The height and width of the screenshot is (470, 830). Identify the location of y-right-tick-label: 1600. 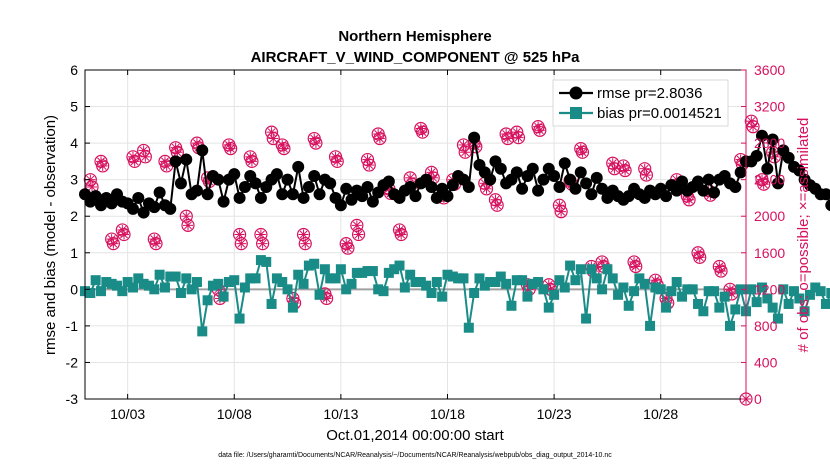
(769, 253).